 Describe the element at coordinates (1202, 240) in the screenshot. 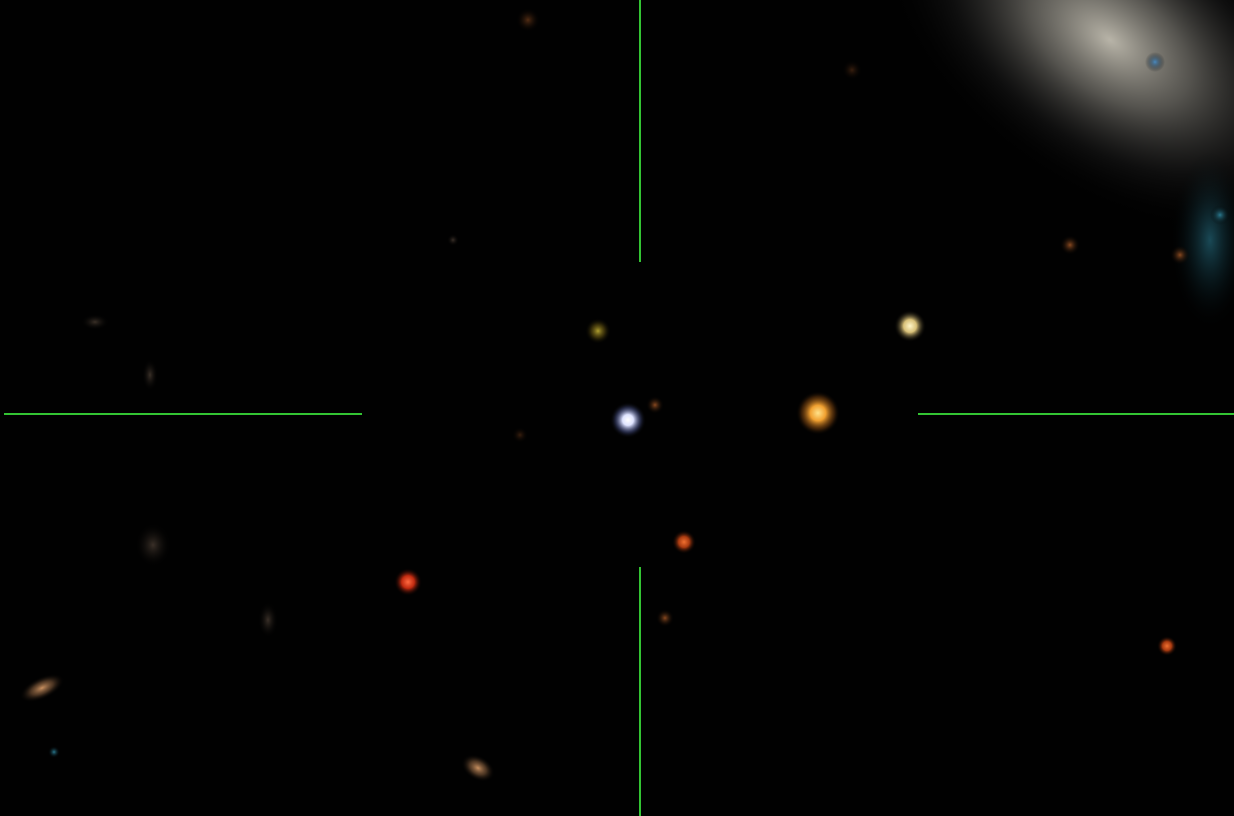

I see `halo-edge` at that location.